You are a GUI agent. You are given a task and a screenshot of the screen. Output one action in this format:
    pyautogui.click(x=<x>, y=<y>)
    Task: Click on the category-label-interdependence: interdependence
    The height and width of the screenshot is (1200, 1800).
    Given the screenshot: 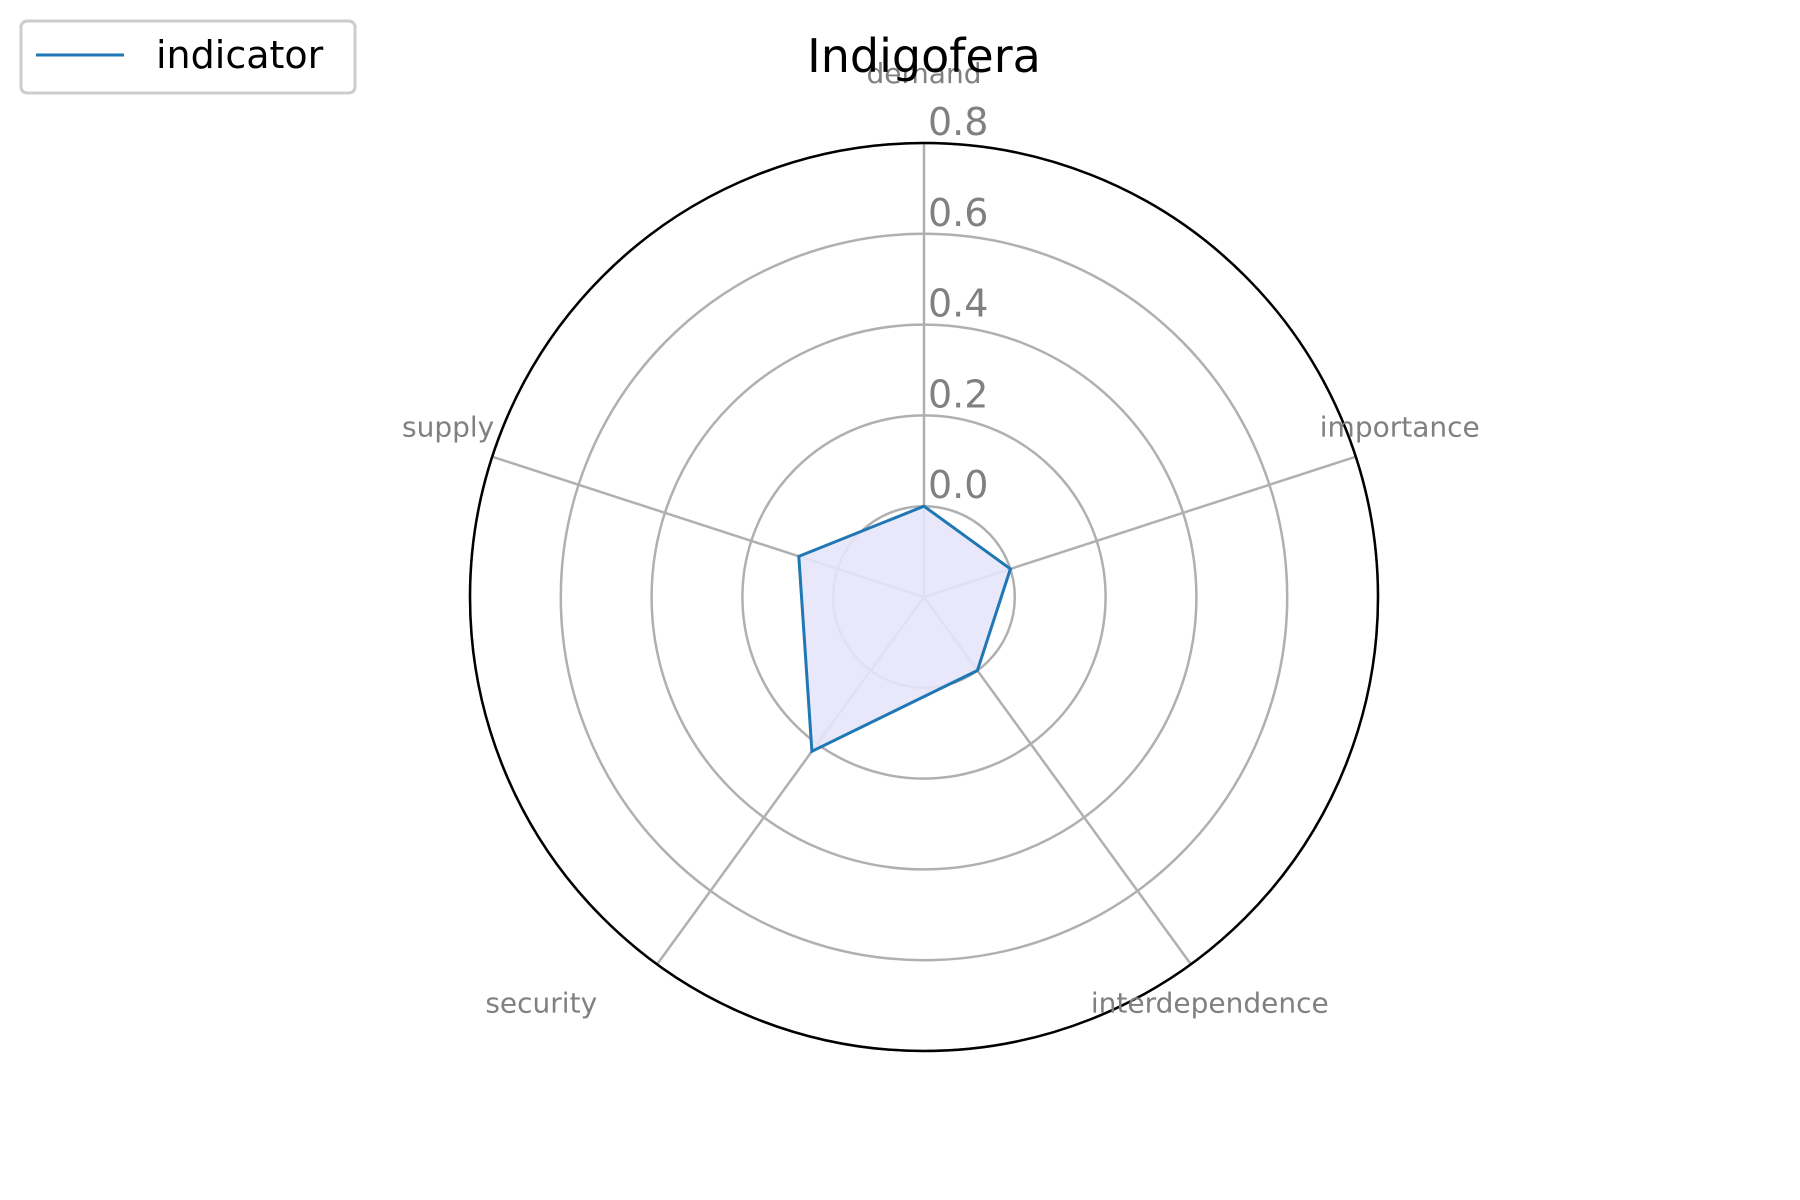 What is the action you would take?
    pyautogui.click(x=1210, y=1002)
    